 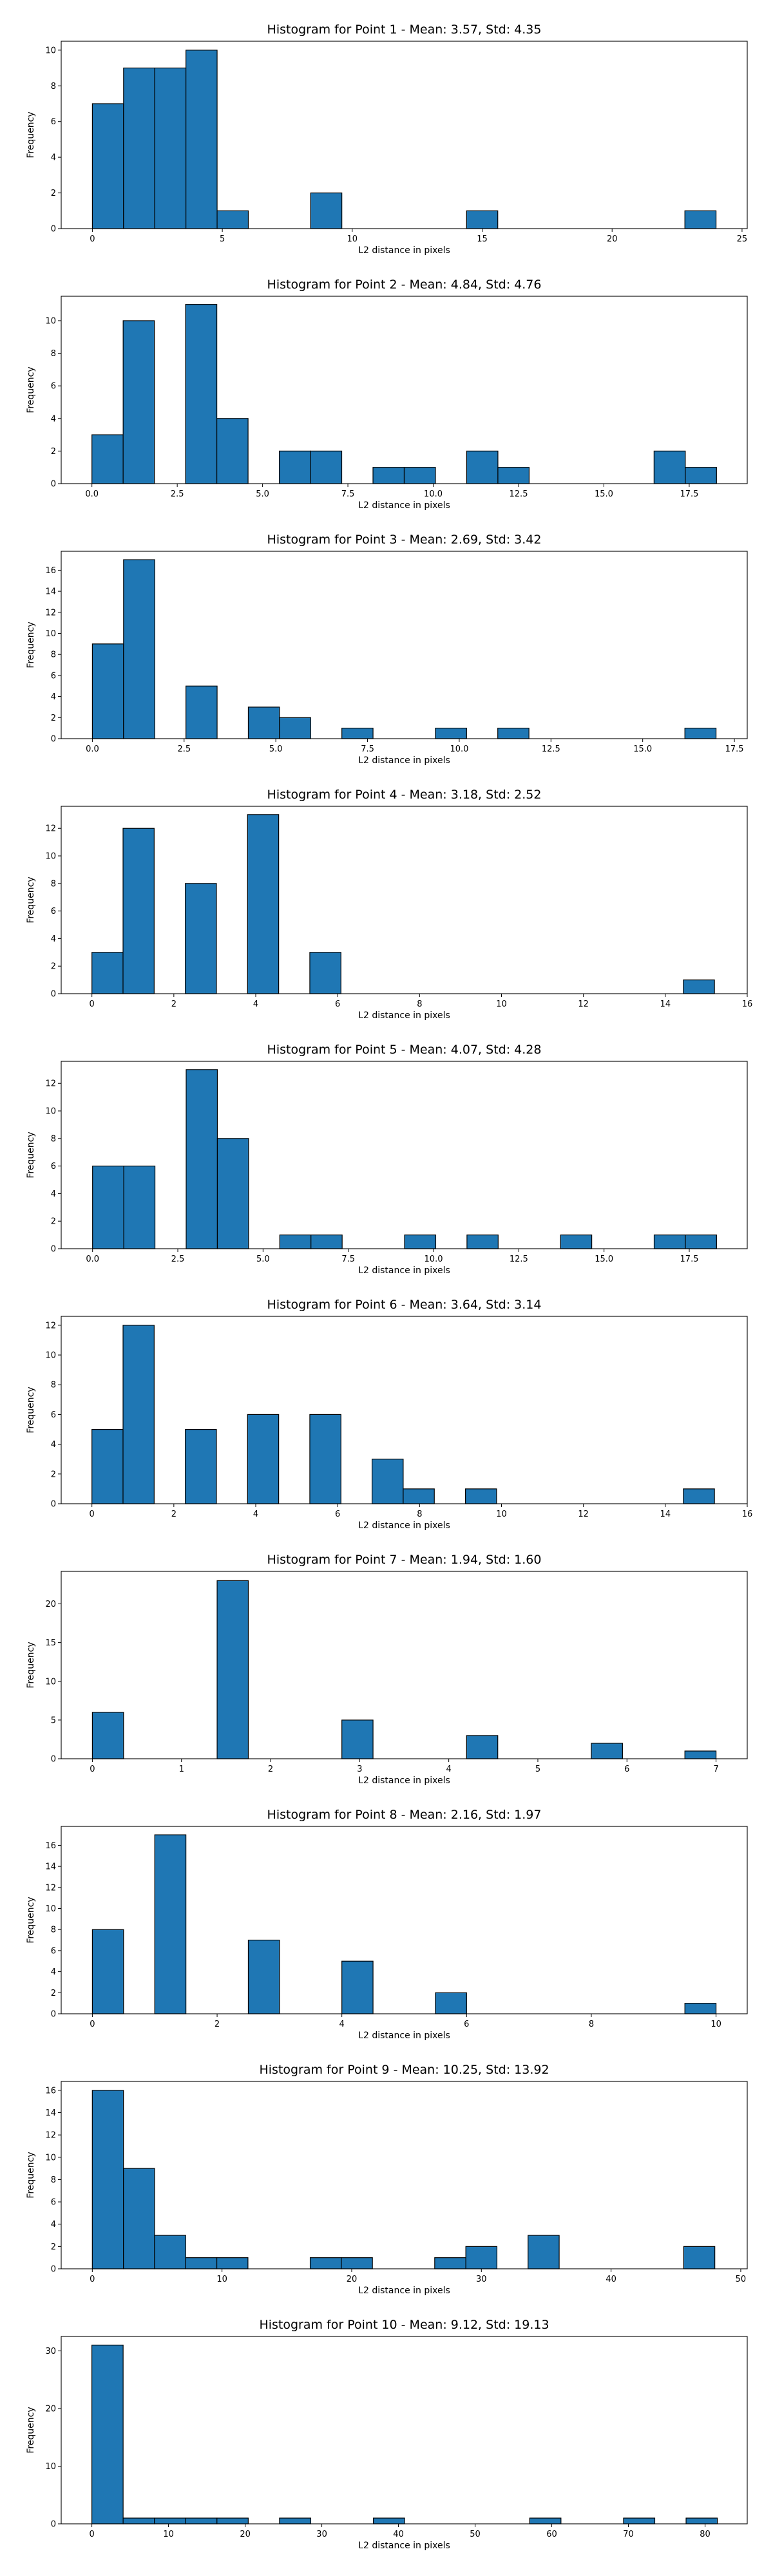 I want to click on x-tick-label: 17.5, so click(x=734, y=749).